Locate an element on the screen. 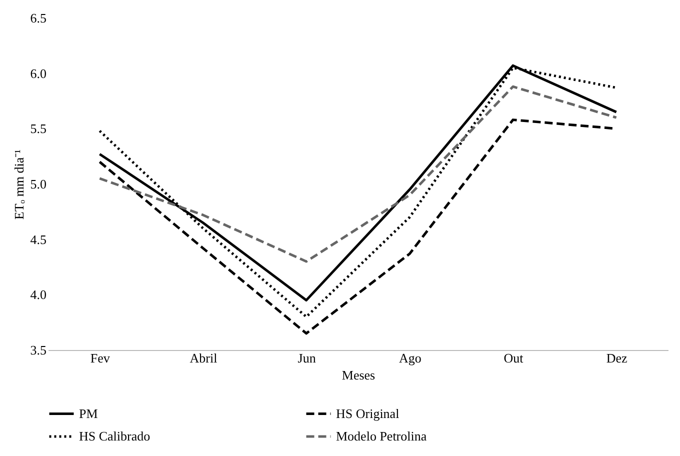  y-tick-label: 4.5 is located at coordinates (38, 239).